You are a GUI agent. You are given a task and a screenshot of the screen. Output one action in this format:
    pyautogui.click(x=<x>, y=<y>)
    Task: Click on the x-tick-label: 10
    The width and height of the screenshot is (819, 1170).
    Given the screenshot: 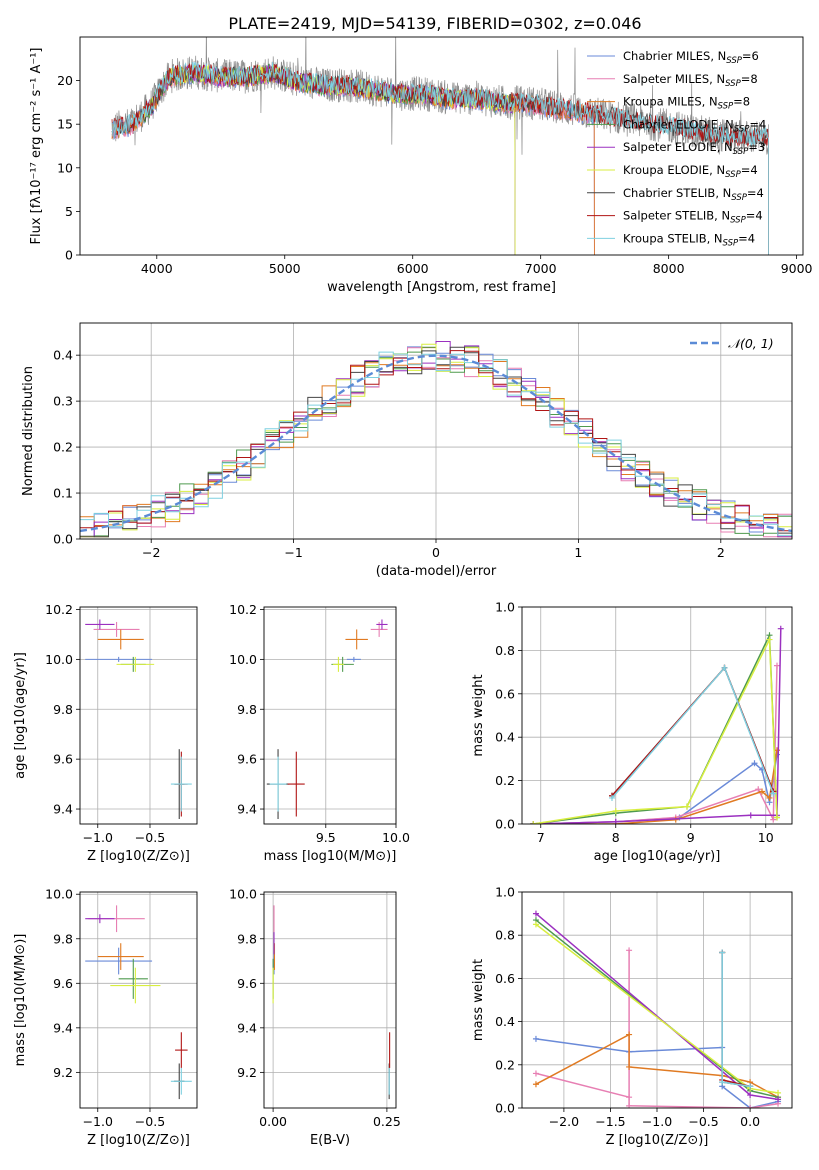 What is the action you would take?
    pyautogui.click(x=766, y=837)
    